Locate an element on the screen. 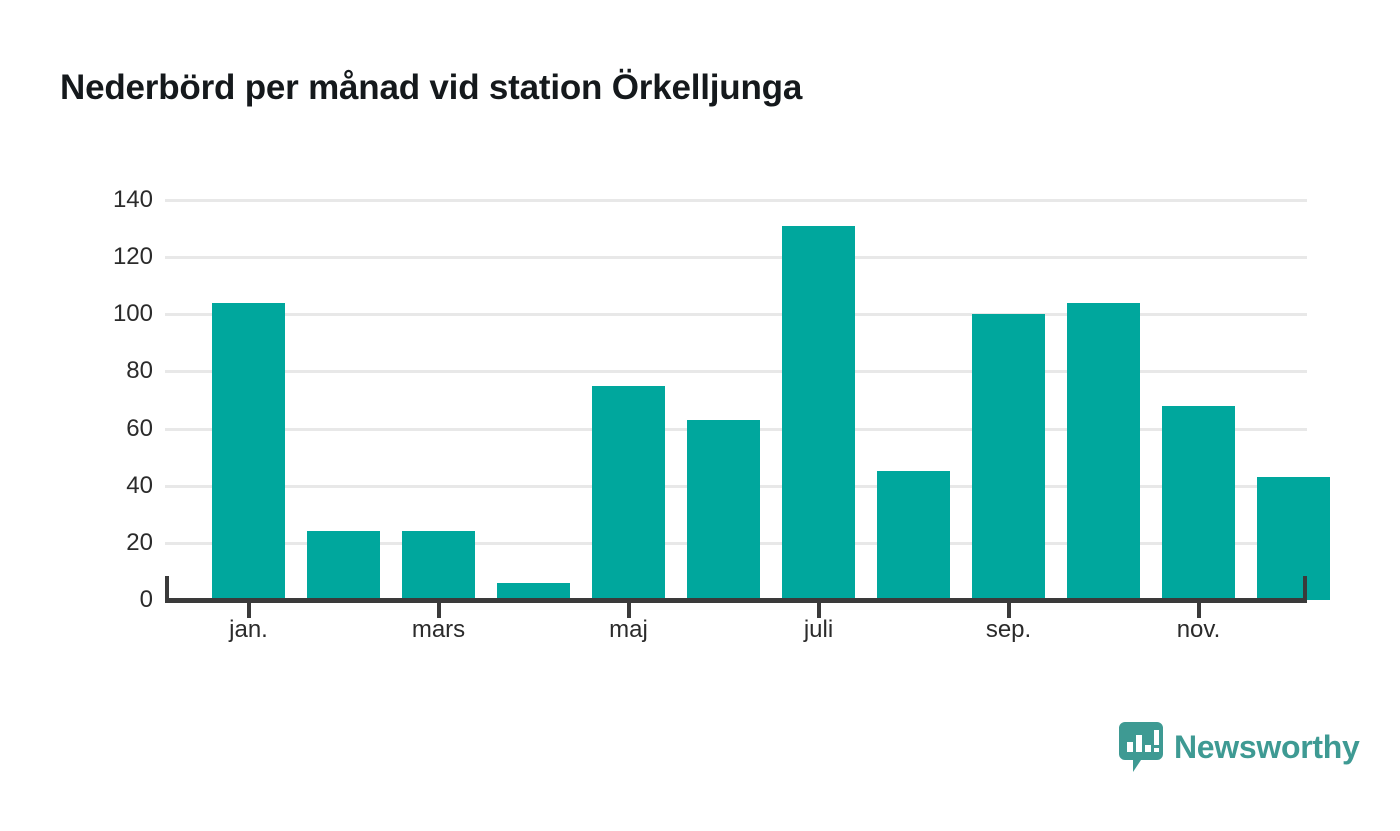 This screenshot has height=831, width=1400. x-axis-tick-label: nov. is located at coordinates (1198, 629).